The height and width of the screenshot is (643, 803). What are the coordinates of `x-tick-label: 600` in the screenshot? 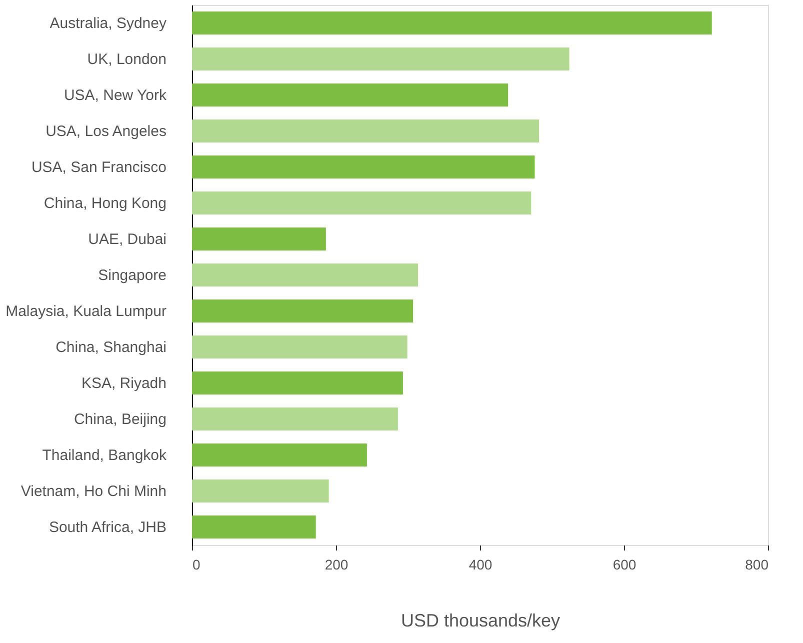 It's located at (624, 564).